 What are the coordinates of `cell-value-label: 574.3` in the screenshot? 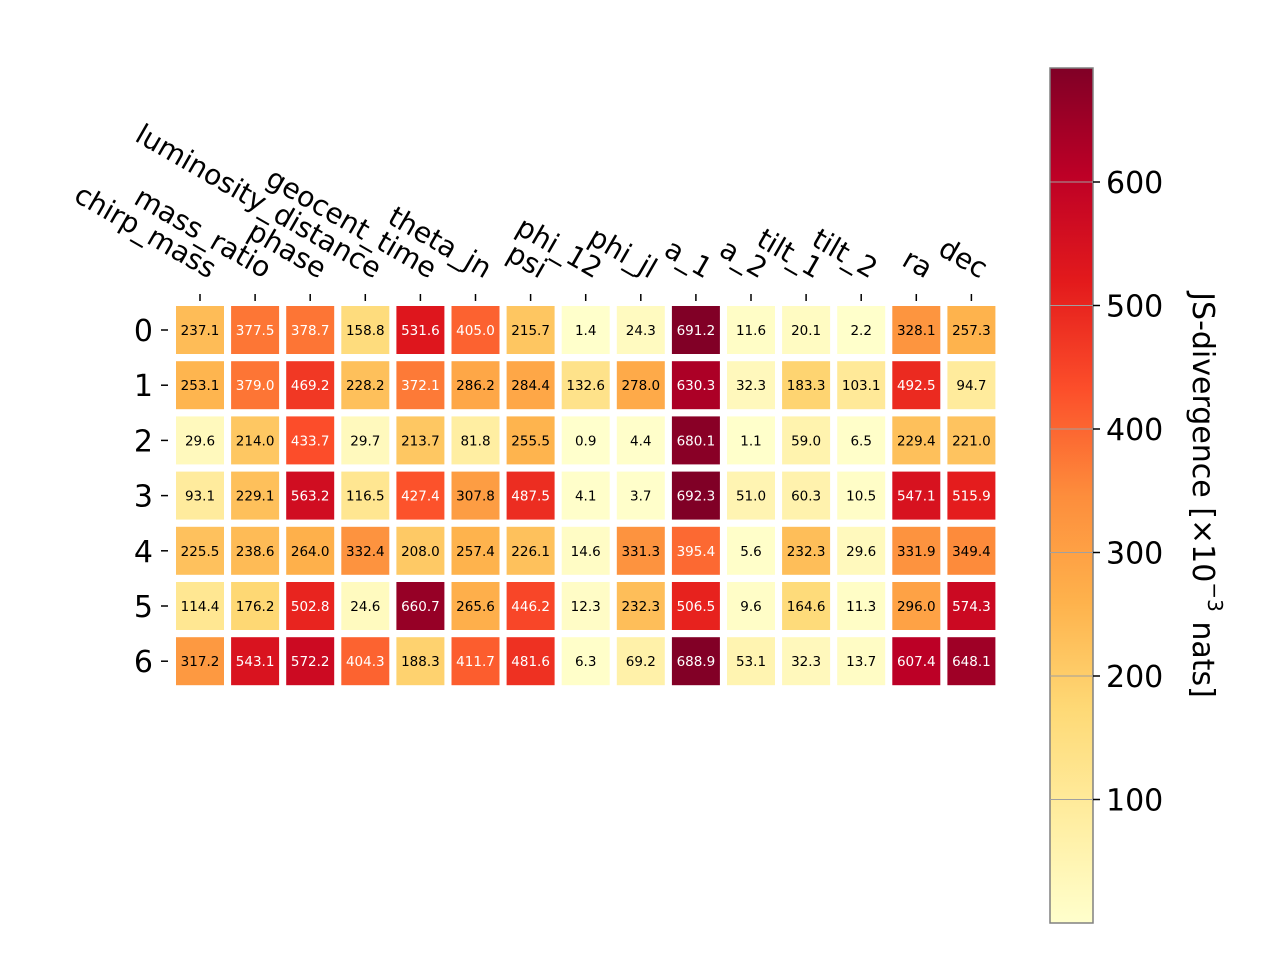 It's located at (971, 607).